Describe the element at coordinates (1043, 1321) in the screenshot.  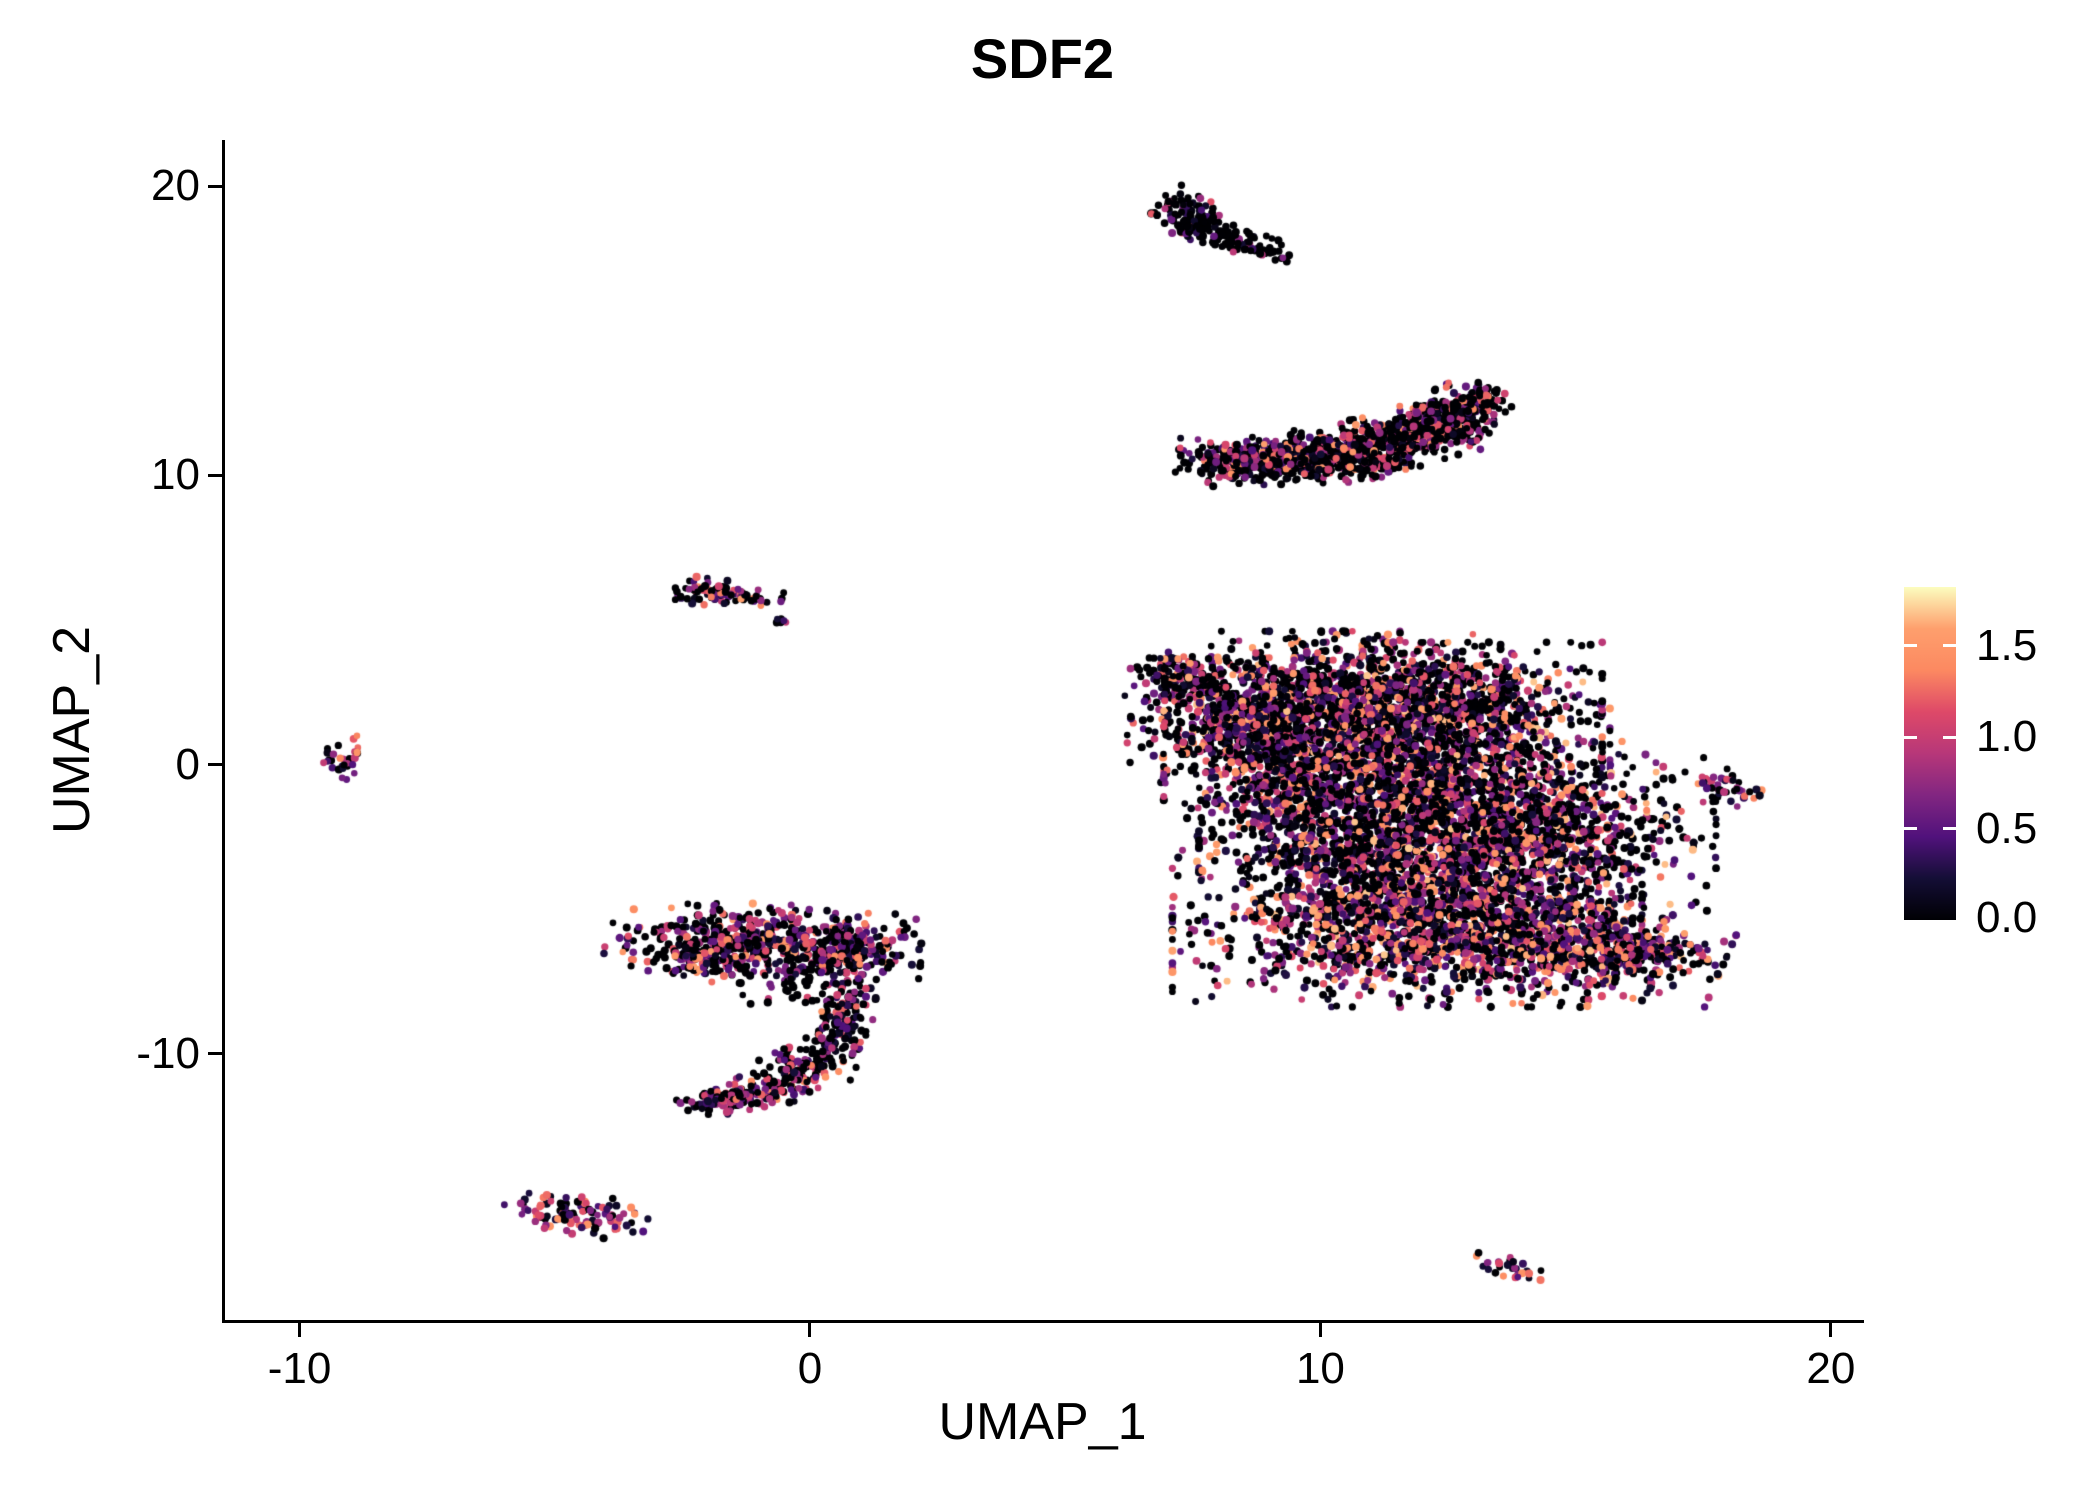
I see `x-axis-line` at that location.